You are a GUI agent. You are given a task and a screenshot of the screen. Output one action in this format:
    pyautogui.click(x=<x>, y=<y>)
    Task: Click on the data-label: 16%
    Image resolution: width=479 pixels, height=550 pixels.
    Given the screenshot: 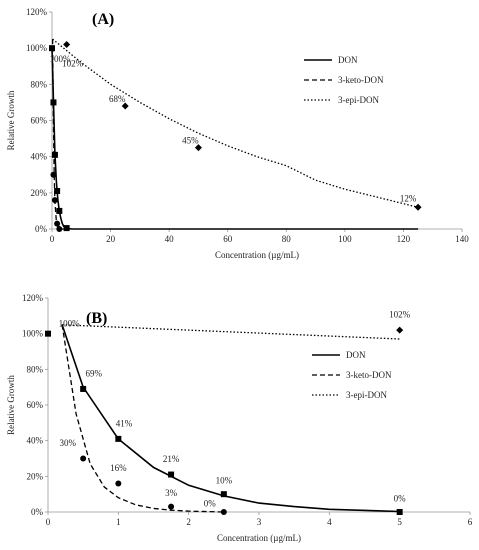 What is the action you would take?
    pyautogui.click(x=118, y=468)
    